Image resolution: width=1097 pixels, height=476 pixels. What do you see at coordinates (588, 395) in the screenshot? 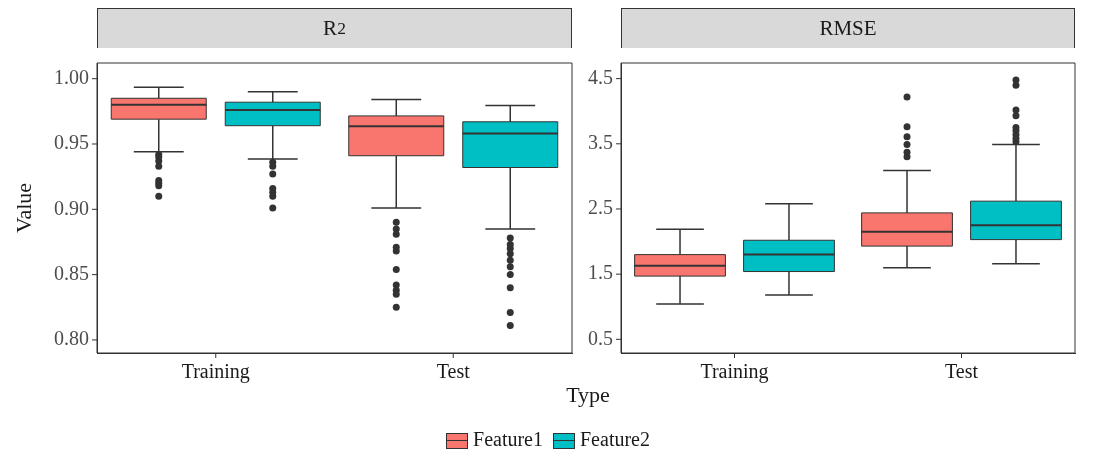
I see `x-axis-title: Type` at bounding box center [588, 395].